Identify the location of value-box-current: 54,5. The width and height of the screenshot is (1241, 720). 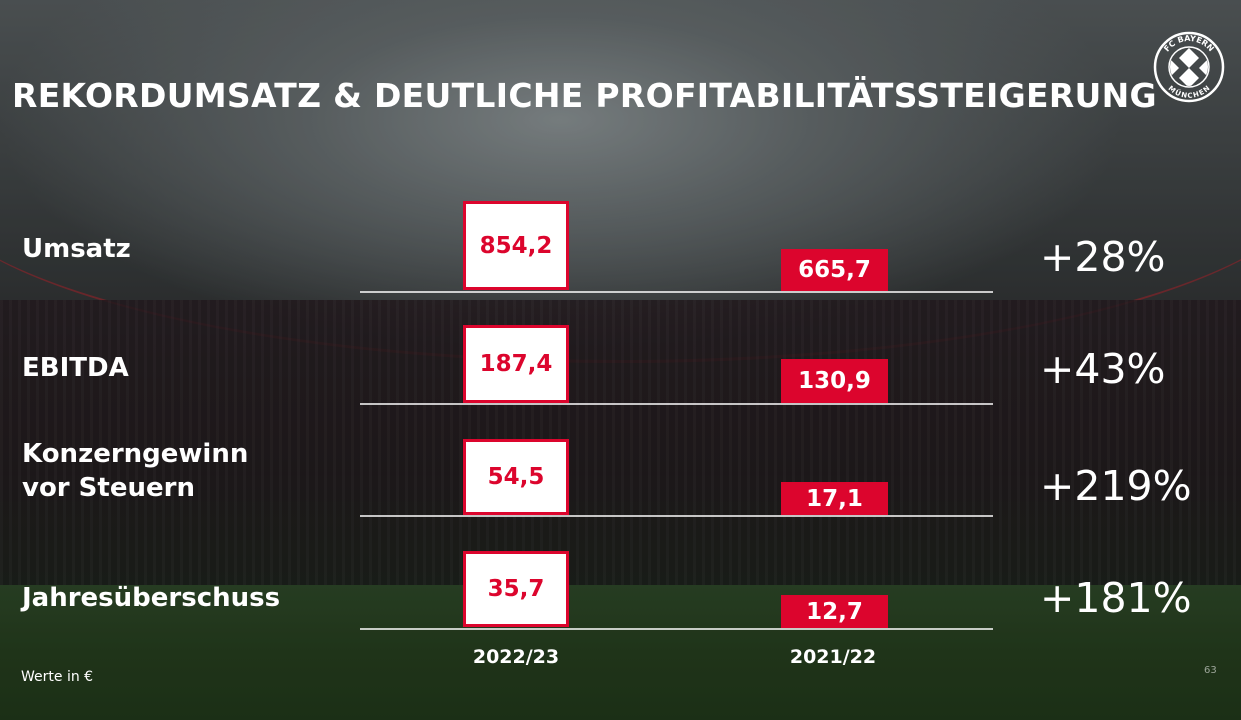
(516, 477).